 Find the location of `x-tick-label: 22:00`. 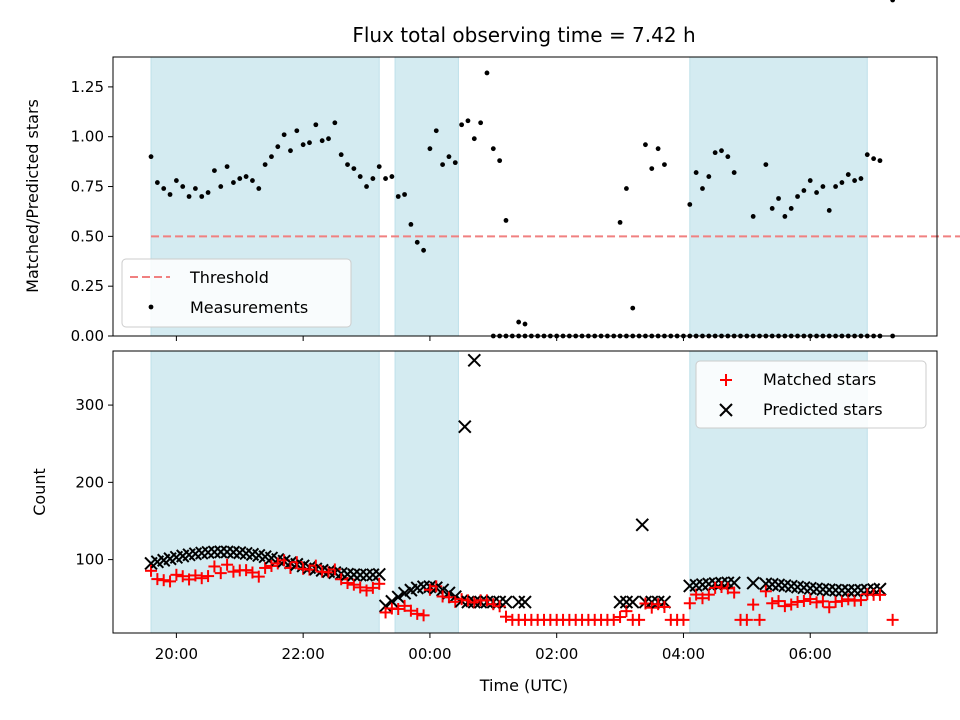

x-tick-label: 22:00 is located at coordinates (303, 654).